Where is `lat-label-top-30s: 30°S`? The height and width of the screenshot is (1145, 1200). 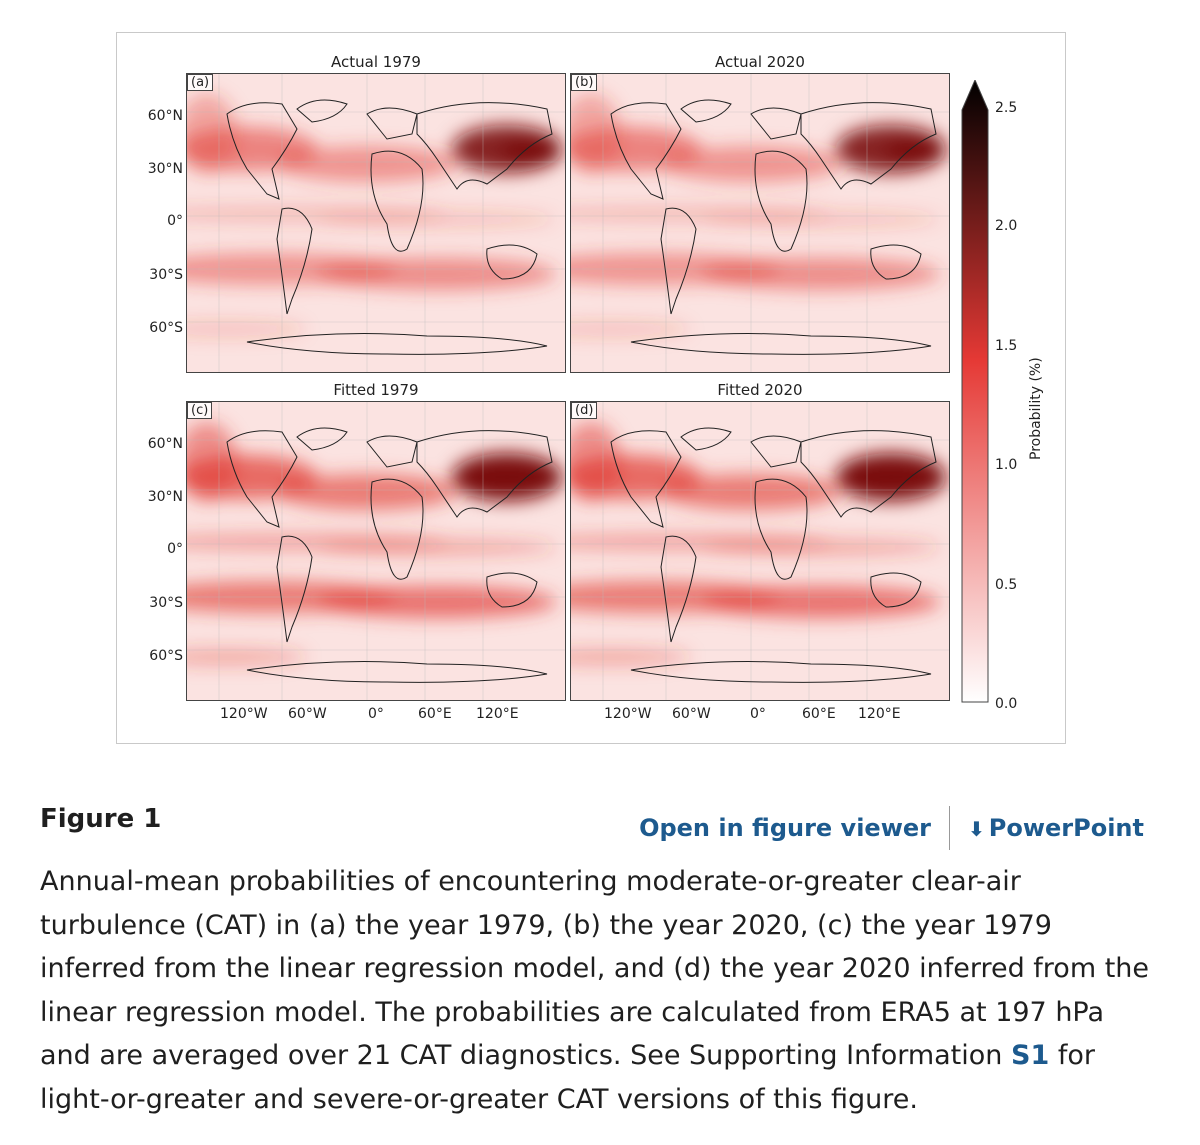
lat-label-top-30s: 30°S is located at coordinates (166, 275).